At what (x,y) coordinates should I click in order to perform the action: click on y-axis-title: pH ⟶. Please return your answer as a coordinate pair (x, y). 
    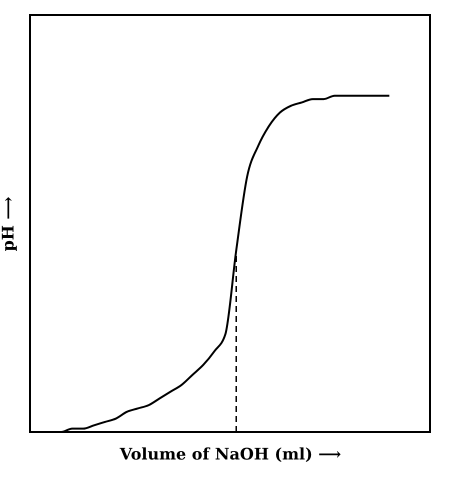
    Looking at the image, I should click on (9, 224).